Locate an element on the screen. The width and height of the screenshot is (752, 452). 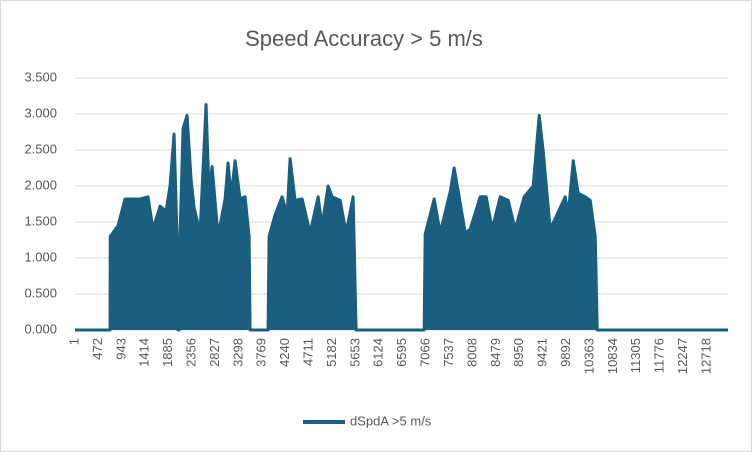
y-tick-label: 3.000 is located at coordinates (40, 112).